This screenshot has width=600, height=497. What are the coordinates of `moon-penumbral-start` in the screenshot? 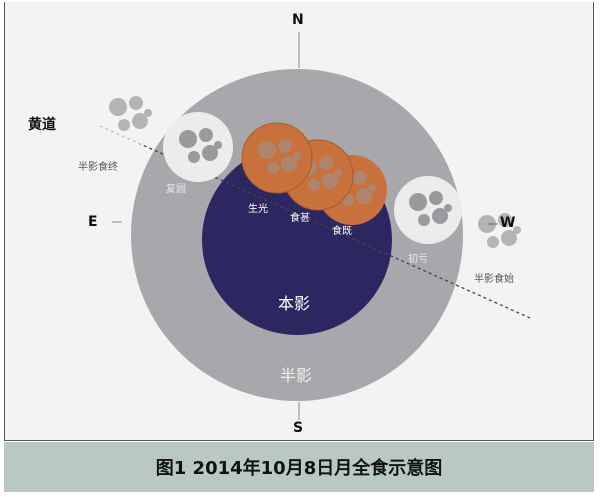 It's located at (497, 232).